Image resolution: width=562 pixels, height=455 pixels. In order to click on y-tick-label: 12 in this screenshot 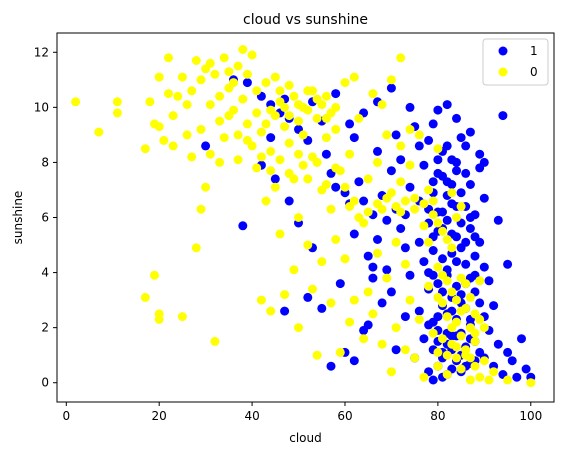, I will do `click(41, 52)`.